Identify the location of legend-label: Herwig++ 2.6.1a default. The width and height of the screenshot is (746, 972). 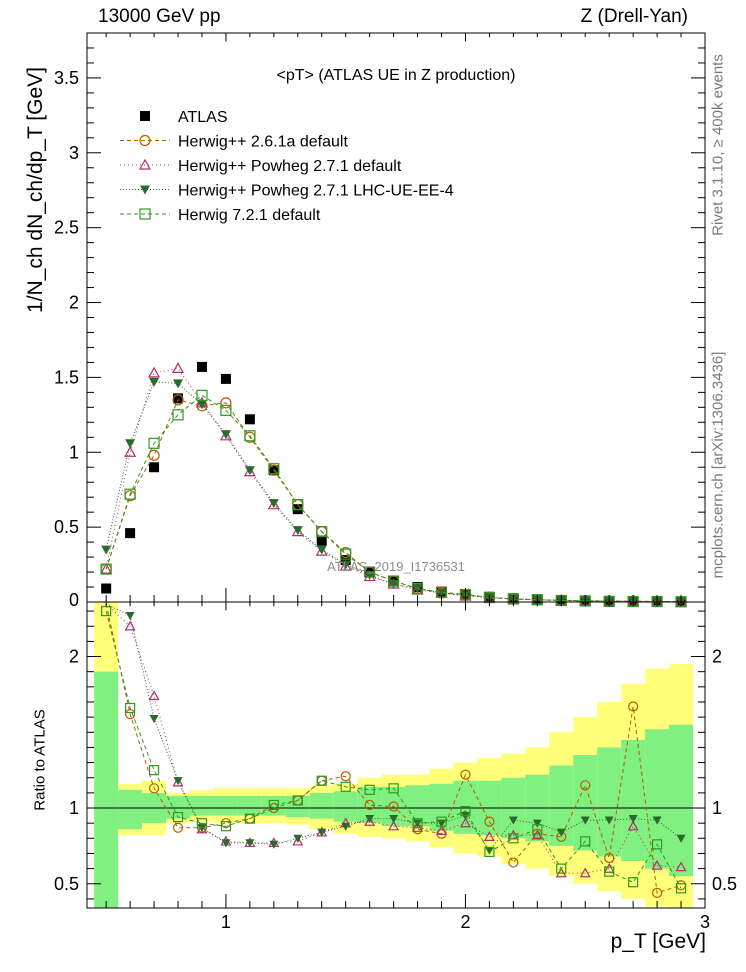
(263, 142).